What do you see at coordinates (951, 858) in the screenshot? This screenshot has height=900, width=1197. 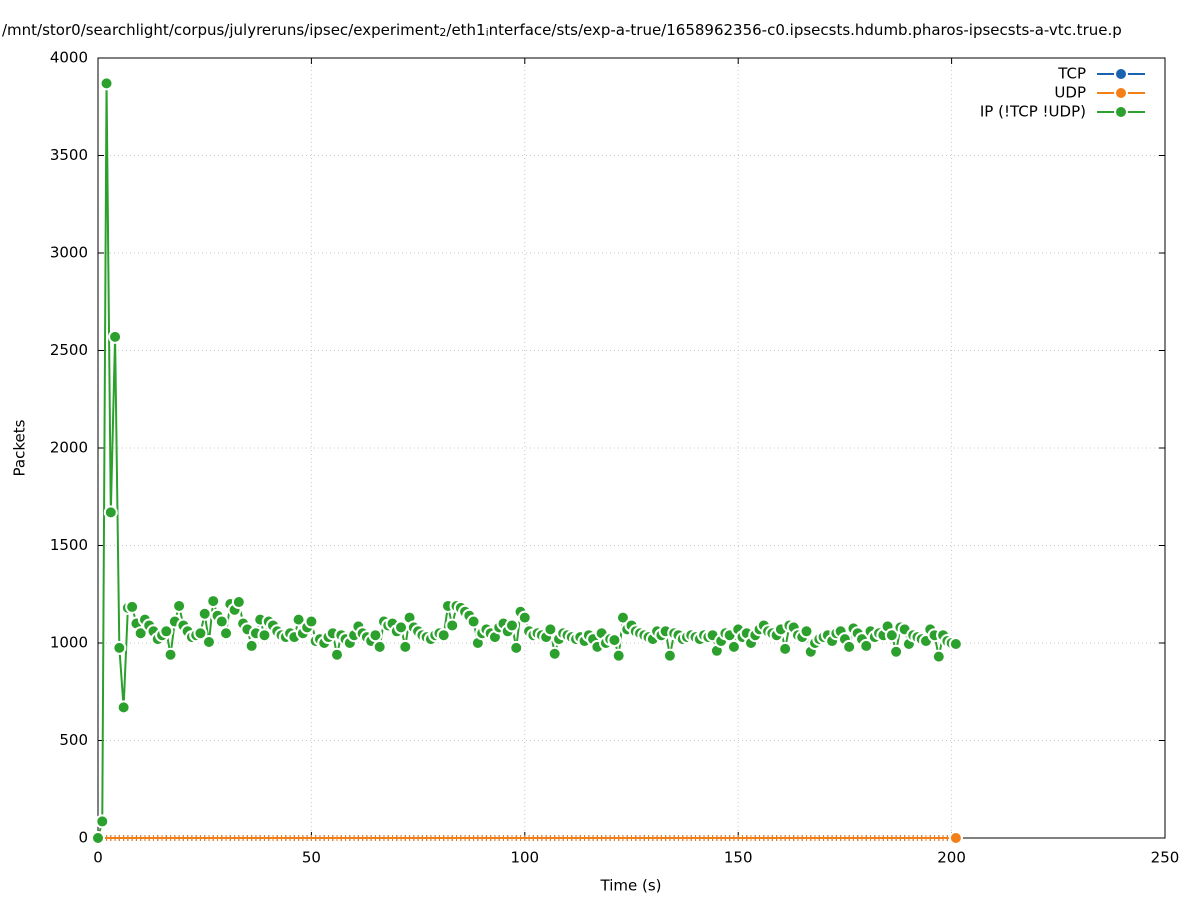 I see `x-tick-label: 200` at bounding box center [951, 858].